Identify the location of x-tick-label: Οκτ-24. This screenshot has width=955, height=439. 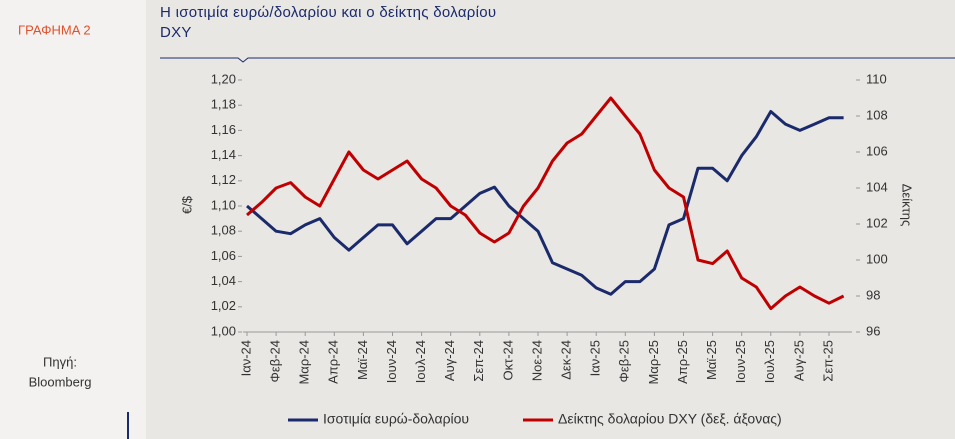
(507, 360).